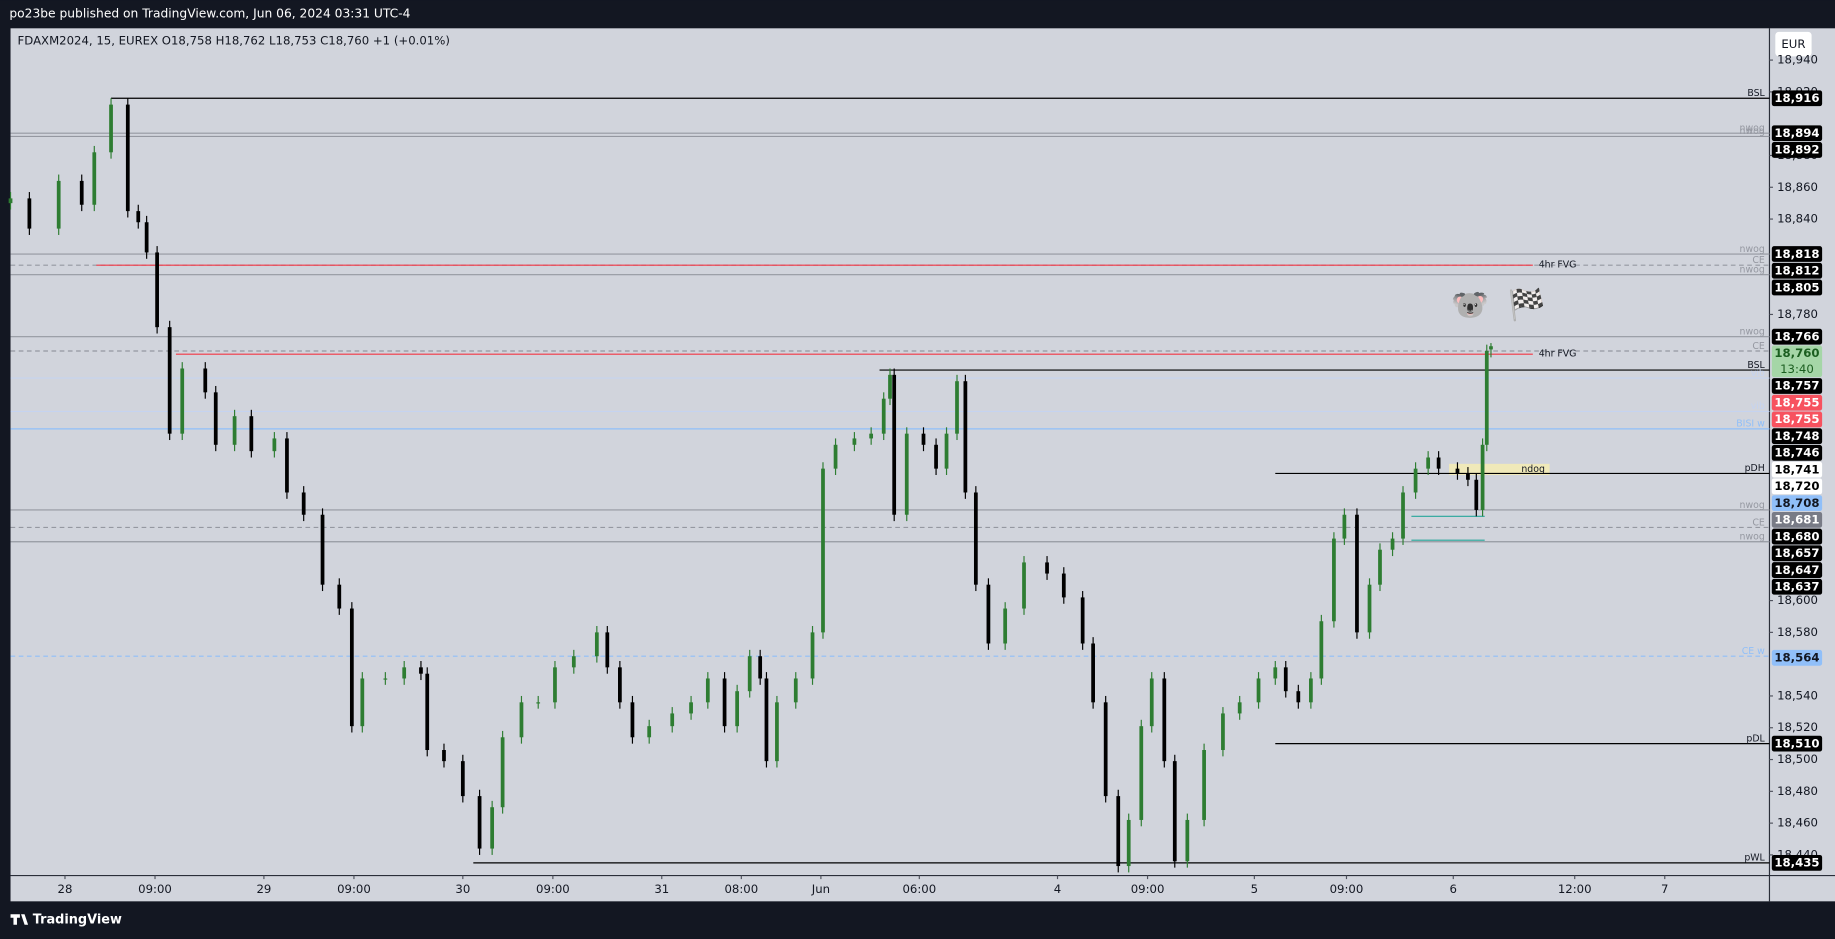  What do you see at coordinates (1755, 738) in the screenshot?
I see `level-label: pDL` at bounding box center [1755, 738].